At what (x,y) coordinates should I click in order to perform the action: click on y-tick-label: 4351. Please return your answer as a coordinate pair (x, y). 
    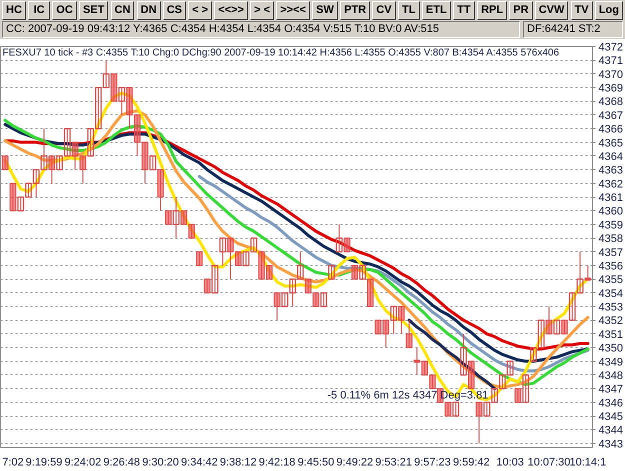
    Looking at the image, I should click on (610, 334).